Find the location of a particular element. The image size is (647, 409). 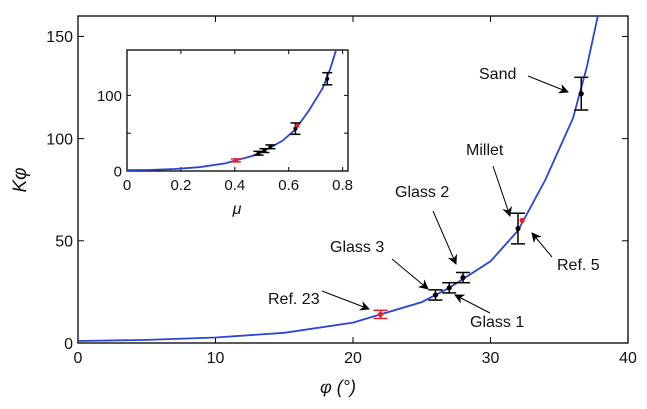

x-tick-label: 0.8 is located at coordinates (342, 185).